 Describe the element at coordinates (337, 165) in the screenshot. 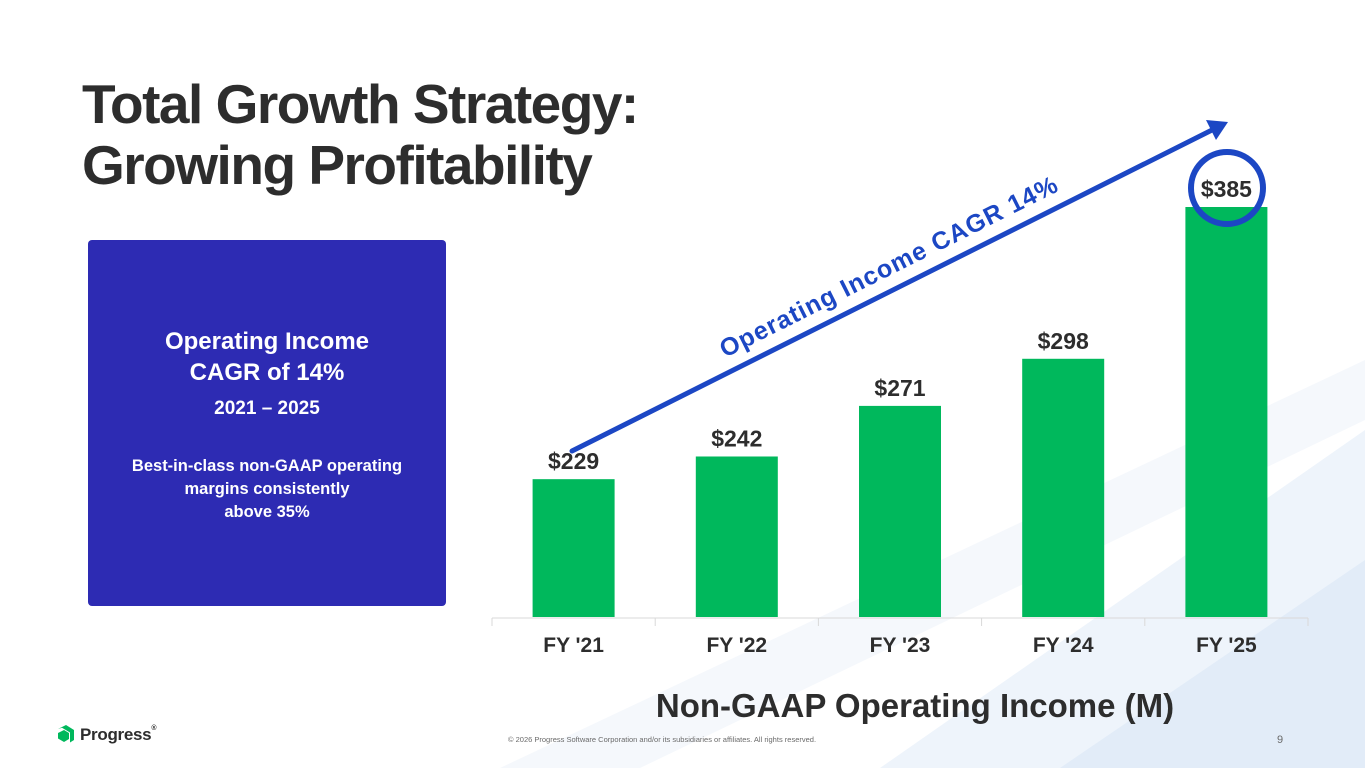

I see `slide-title-line-2: Growing Profitability` at that location.